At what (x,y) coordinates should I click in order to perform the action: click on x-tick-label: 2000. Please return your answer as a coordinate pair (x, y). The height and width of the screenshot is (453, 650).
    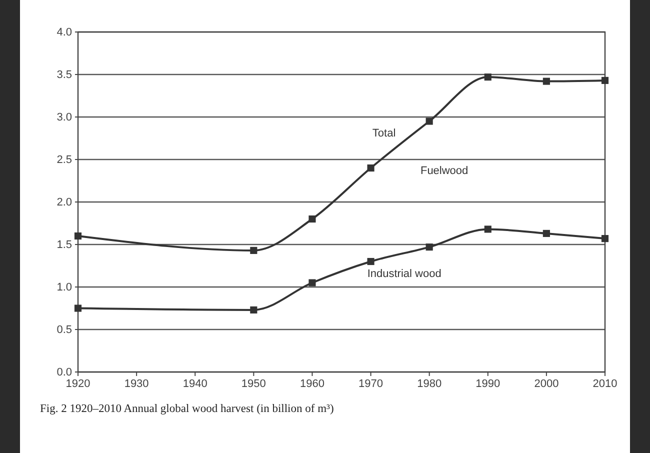
    Looking at the image, I should click on (546, 384).